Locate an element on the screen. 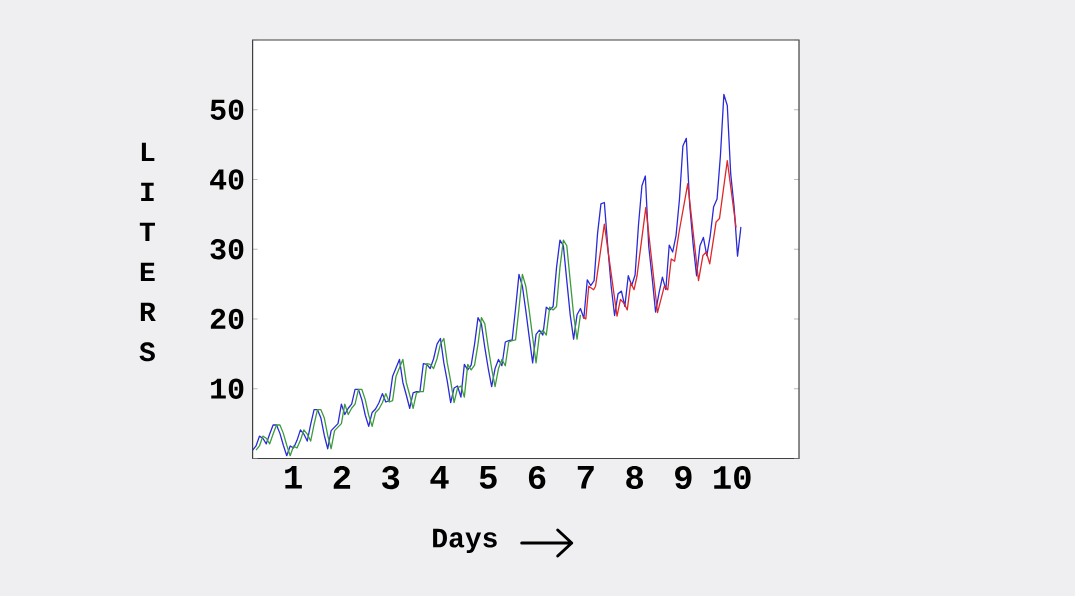 Image resolution: width=1075 pixels, height=596 pixels. x-tick-label: 4 is located at coordinates (439, 477).